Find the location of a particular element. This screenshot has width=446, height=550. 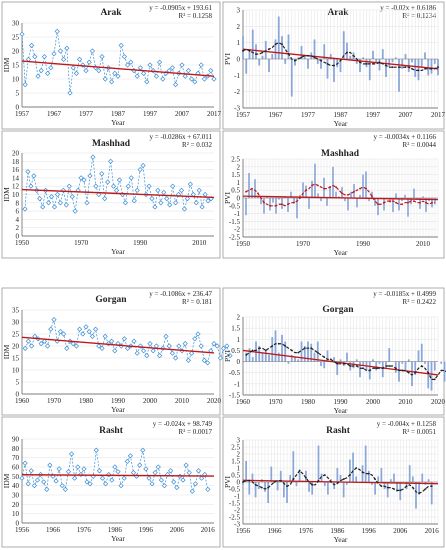

chart-title: Gorgan is located at coordinates (338, 310).